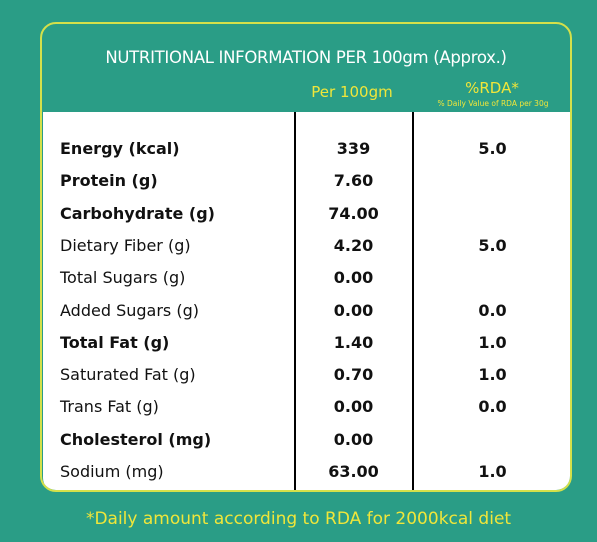 Image resolution: width=597 pixels, height=542 pixels. Describe the element at coordinates (353, 148) in the screenshot. I see `nutrient-value-per-100g: 339` at that location.